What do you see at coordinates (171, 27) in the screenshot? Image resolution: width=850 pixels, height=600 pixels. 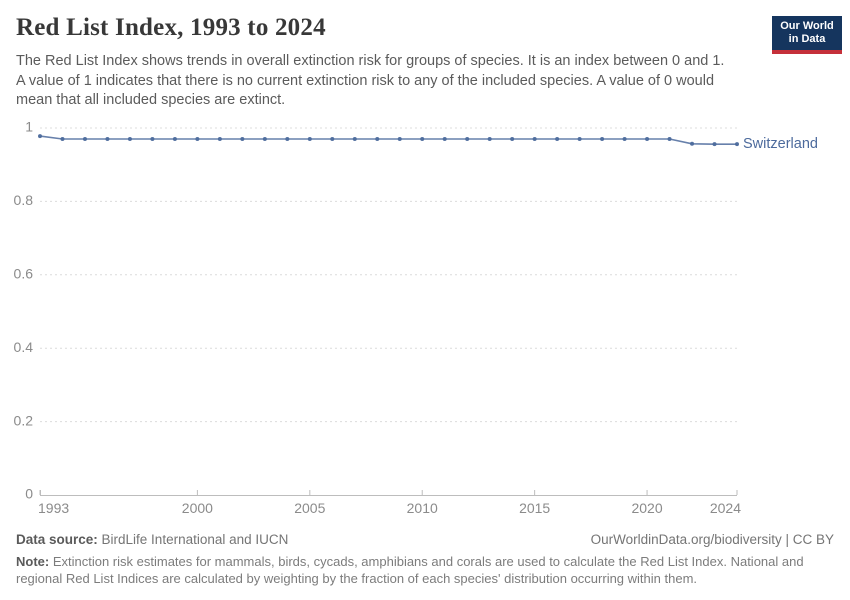 I see `page-title: Red List Index, 1993 to 2024` at bounding box center [171, 27].